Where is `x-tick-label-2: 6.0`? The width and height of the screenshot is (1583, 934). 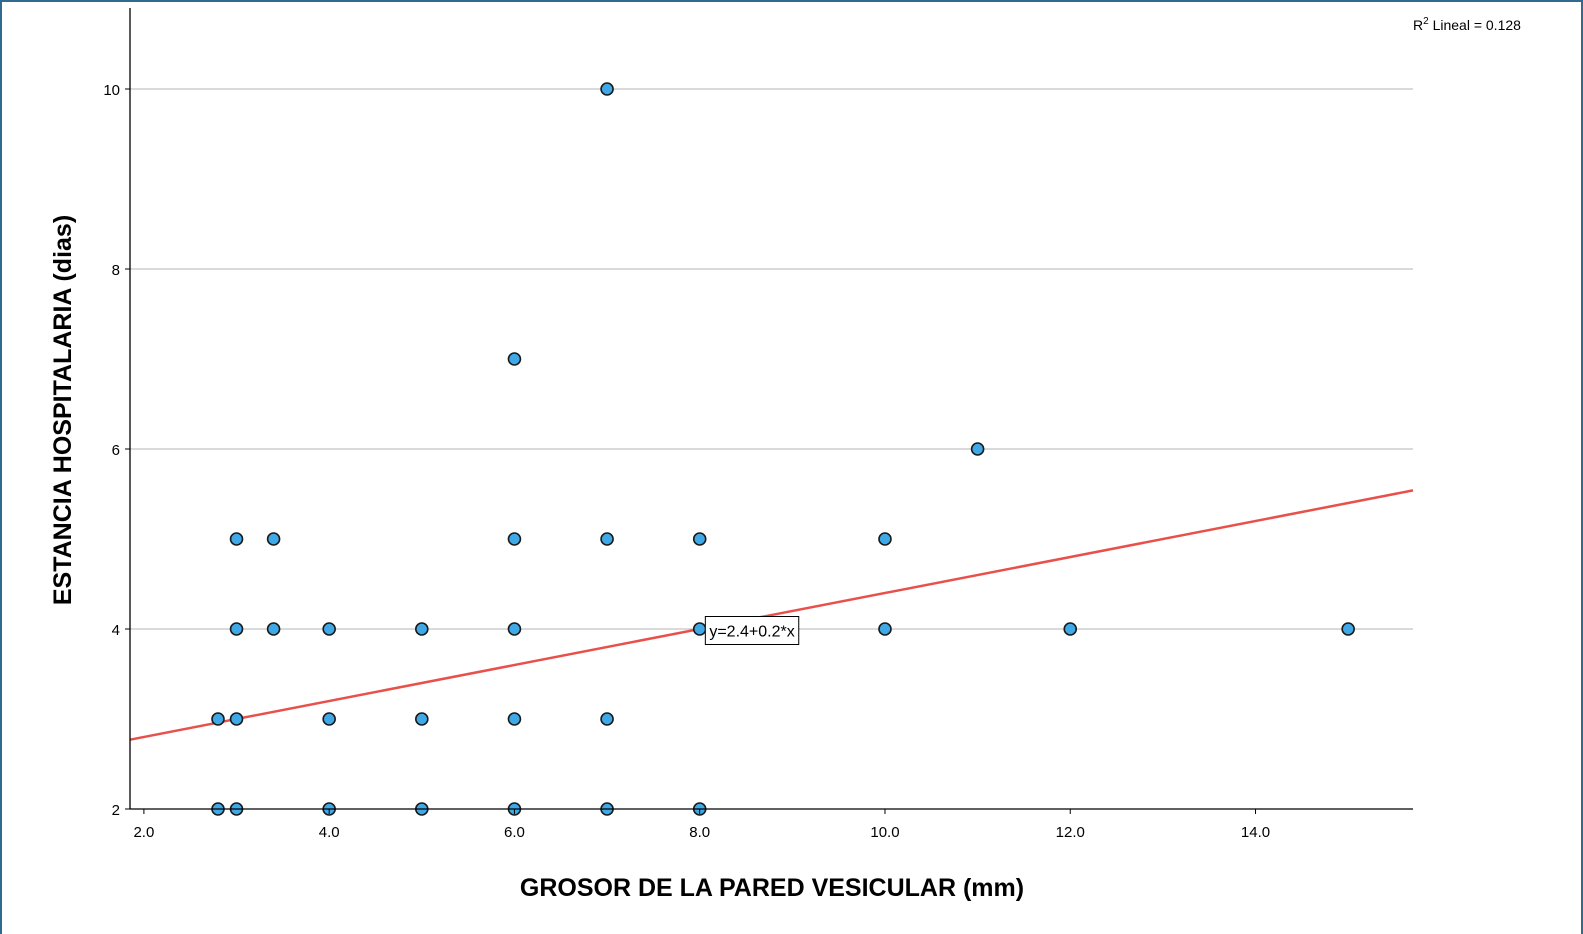
x-tick-label-2: 6.0 is located at coordinates (514, 832).